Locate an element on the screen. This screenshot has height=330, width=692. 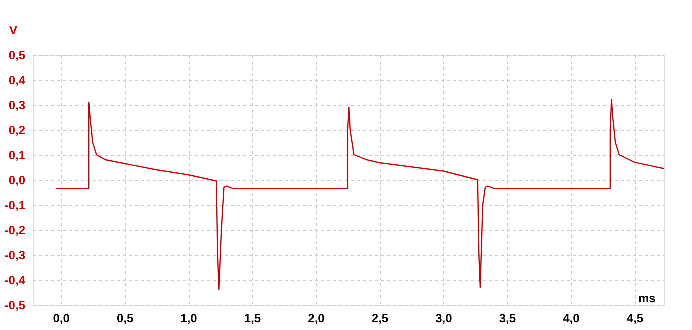
x-tick-label: 2,5 is located at coordinates (380, 319).